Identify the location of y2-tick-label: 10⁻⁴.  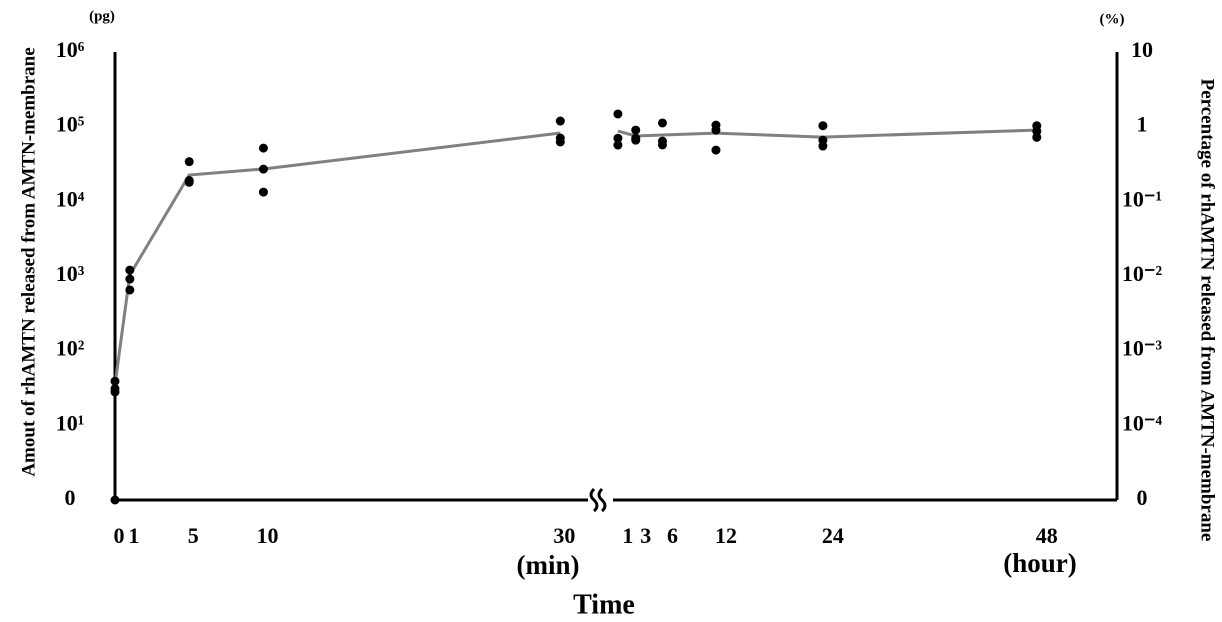
(1142, 422).